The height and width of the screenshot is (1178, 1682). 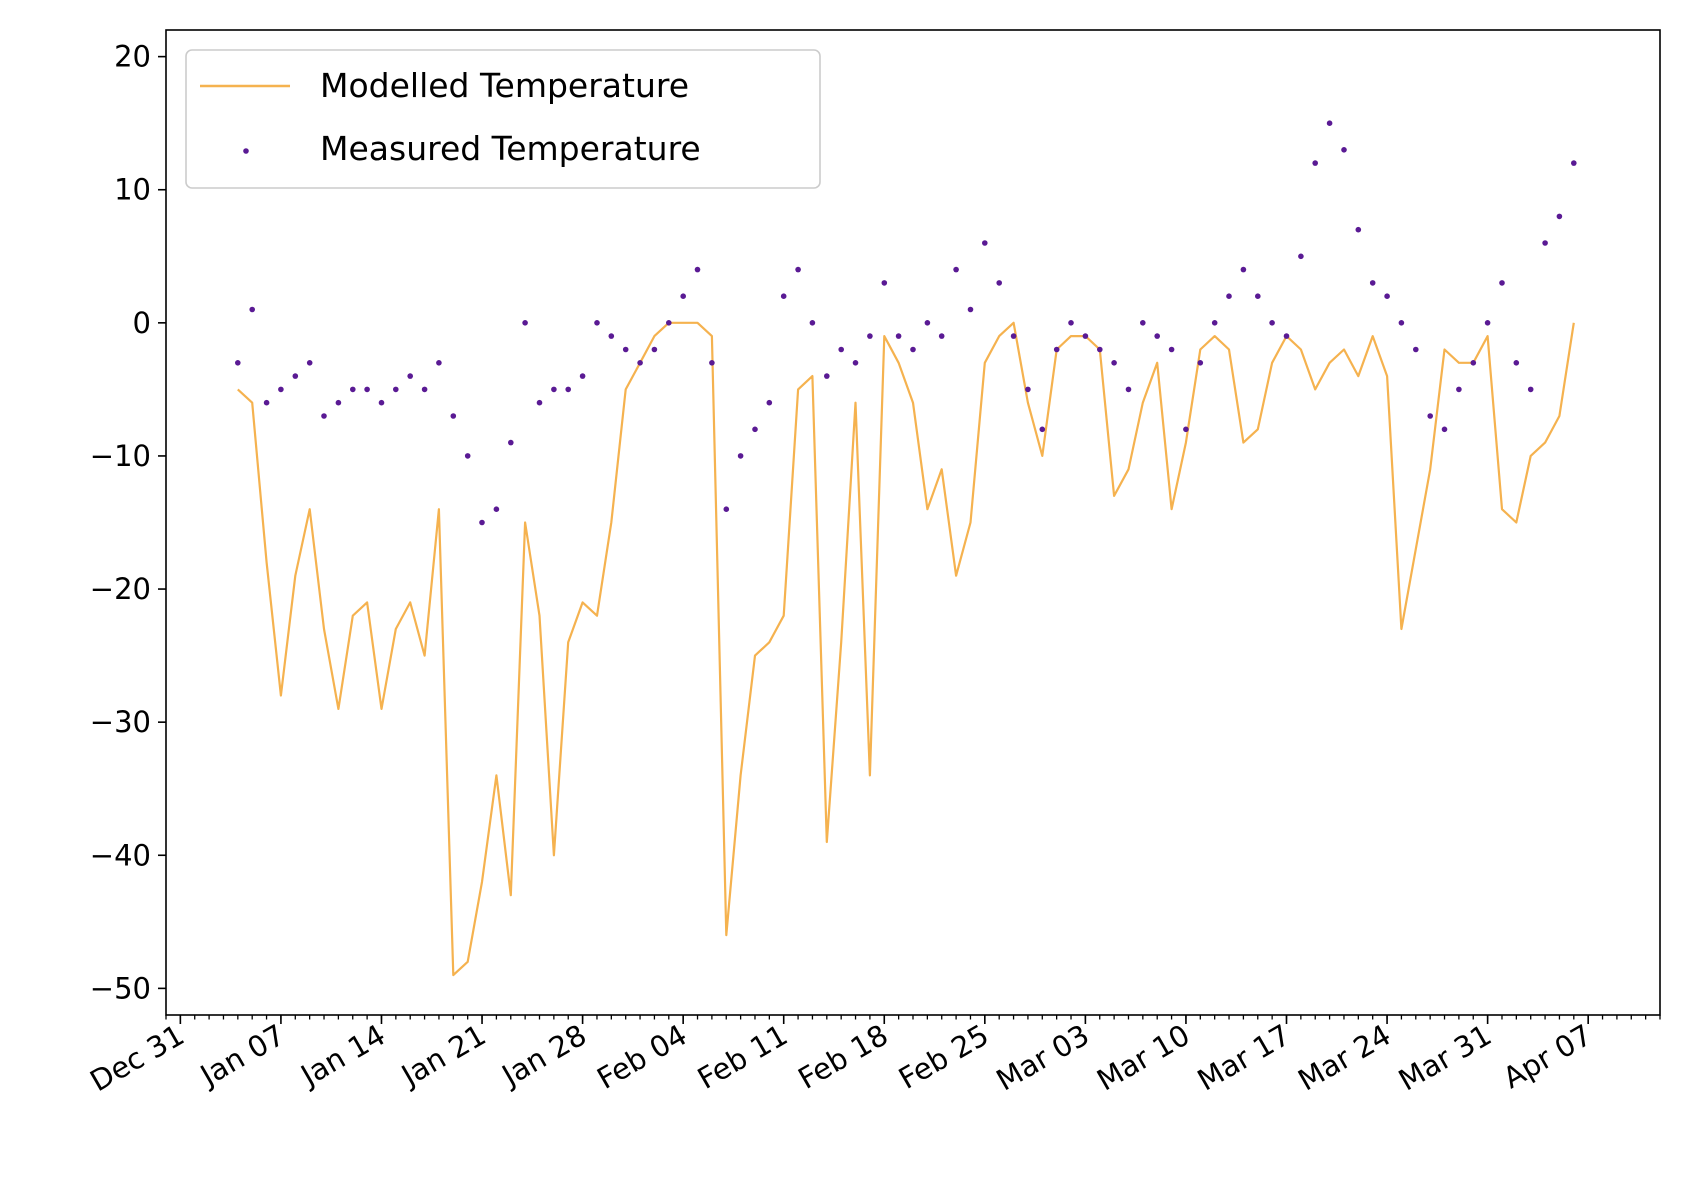 I want to click on legend-dot-swatch, so click(x=246, y=151).